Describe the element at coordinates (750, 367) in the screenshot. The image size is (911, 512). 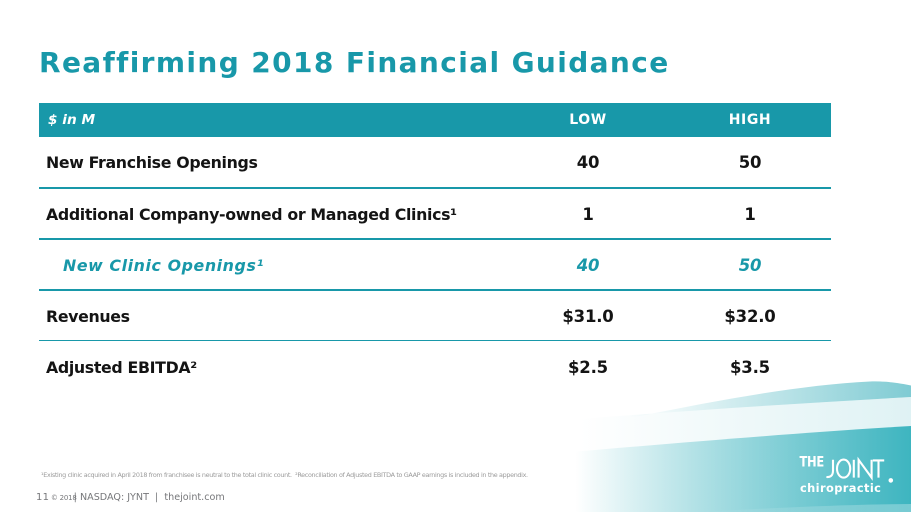
I see `row-value-high: $3.5` at that location.